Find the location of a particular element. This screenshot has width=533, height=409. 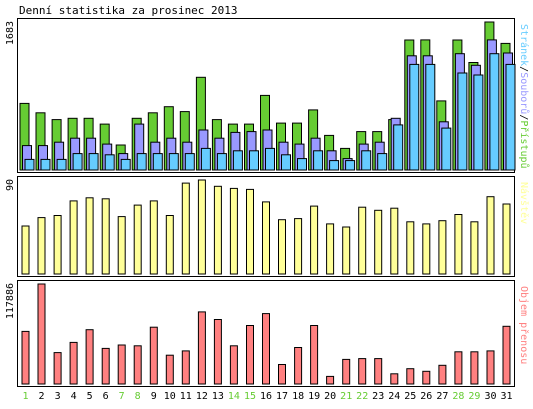

x-tick-label-17: 17 is located at coordinates (282, 396).